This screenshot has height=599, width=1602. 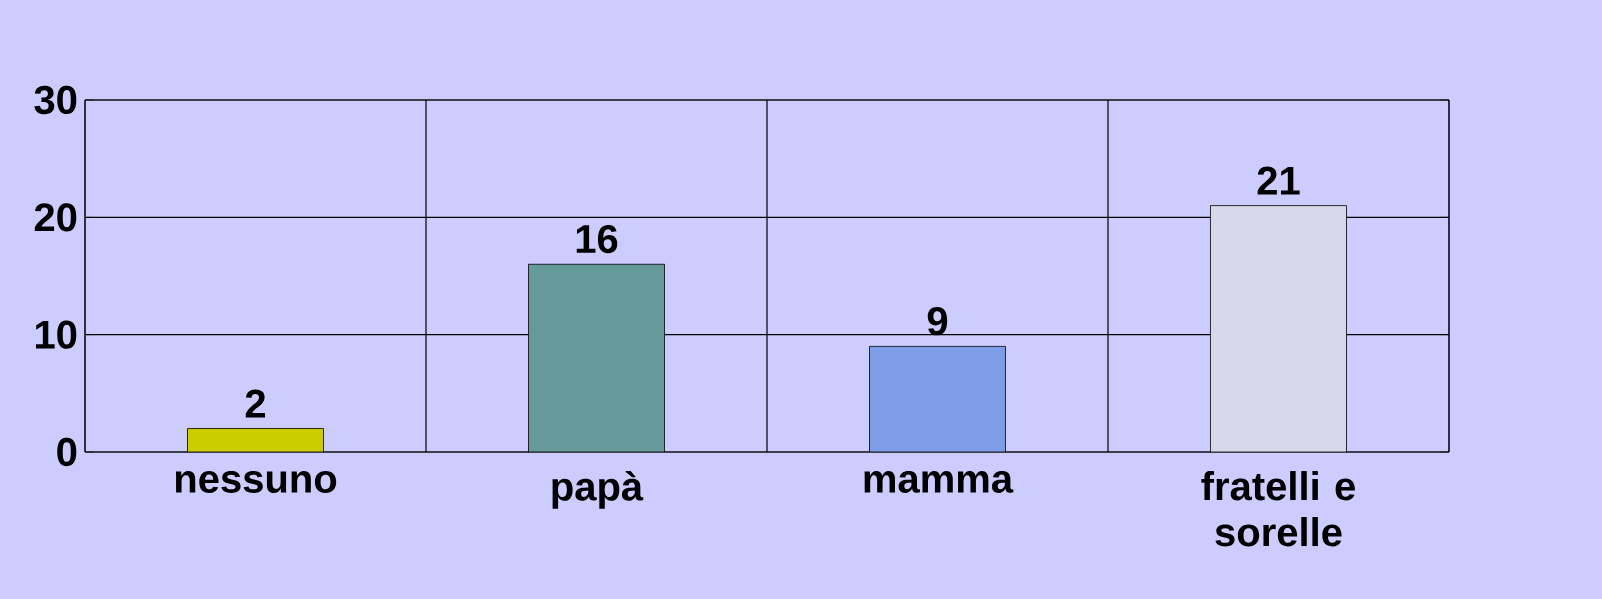 What do you see at coordinates (939, 482) in the screenshot?
I see `x-tick-label: mamma` at bounding box center [939, 482].